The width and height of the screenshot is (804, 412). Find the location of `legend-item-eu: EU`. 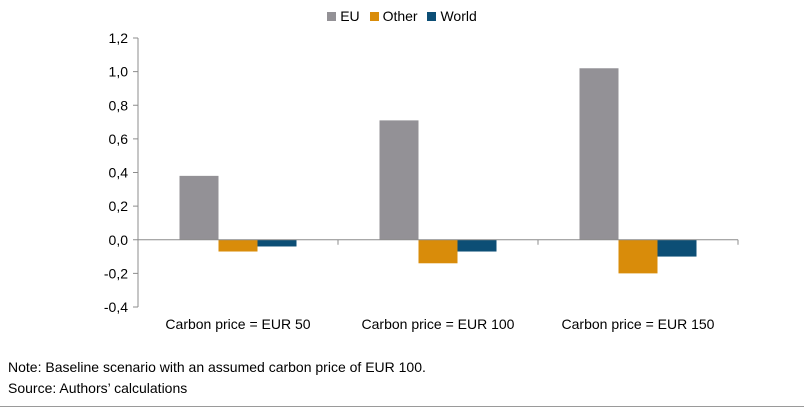

legend-item-eu: EU is located at coordinates (343, 16).